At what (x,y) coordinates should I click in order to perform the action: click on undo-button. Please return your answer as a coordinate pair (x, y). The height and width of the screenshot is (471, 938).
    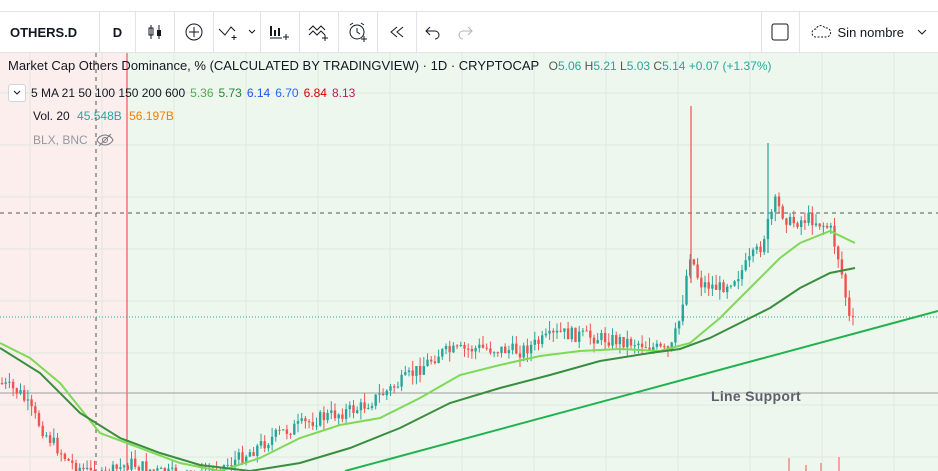
    Looking at the image, I should click on (433, 32).